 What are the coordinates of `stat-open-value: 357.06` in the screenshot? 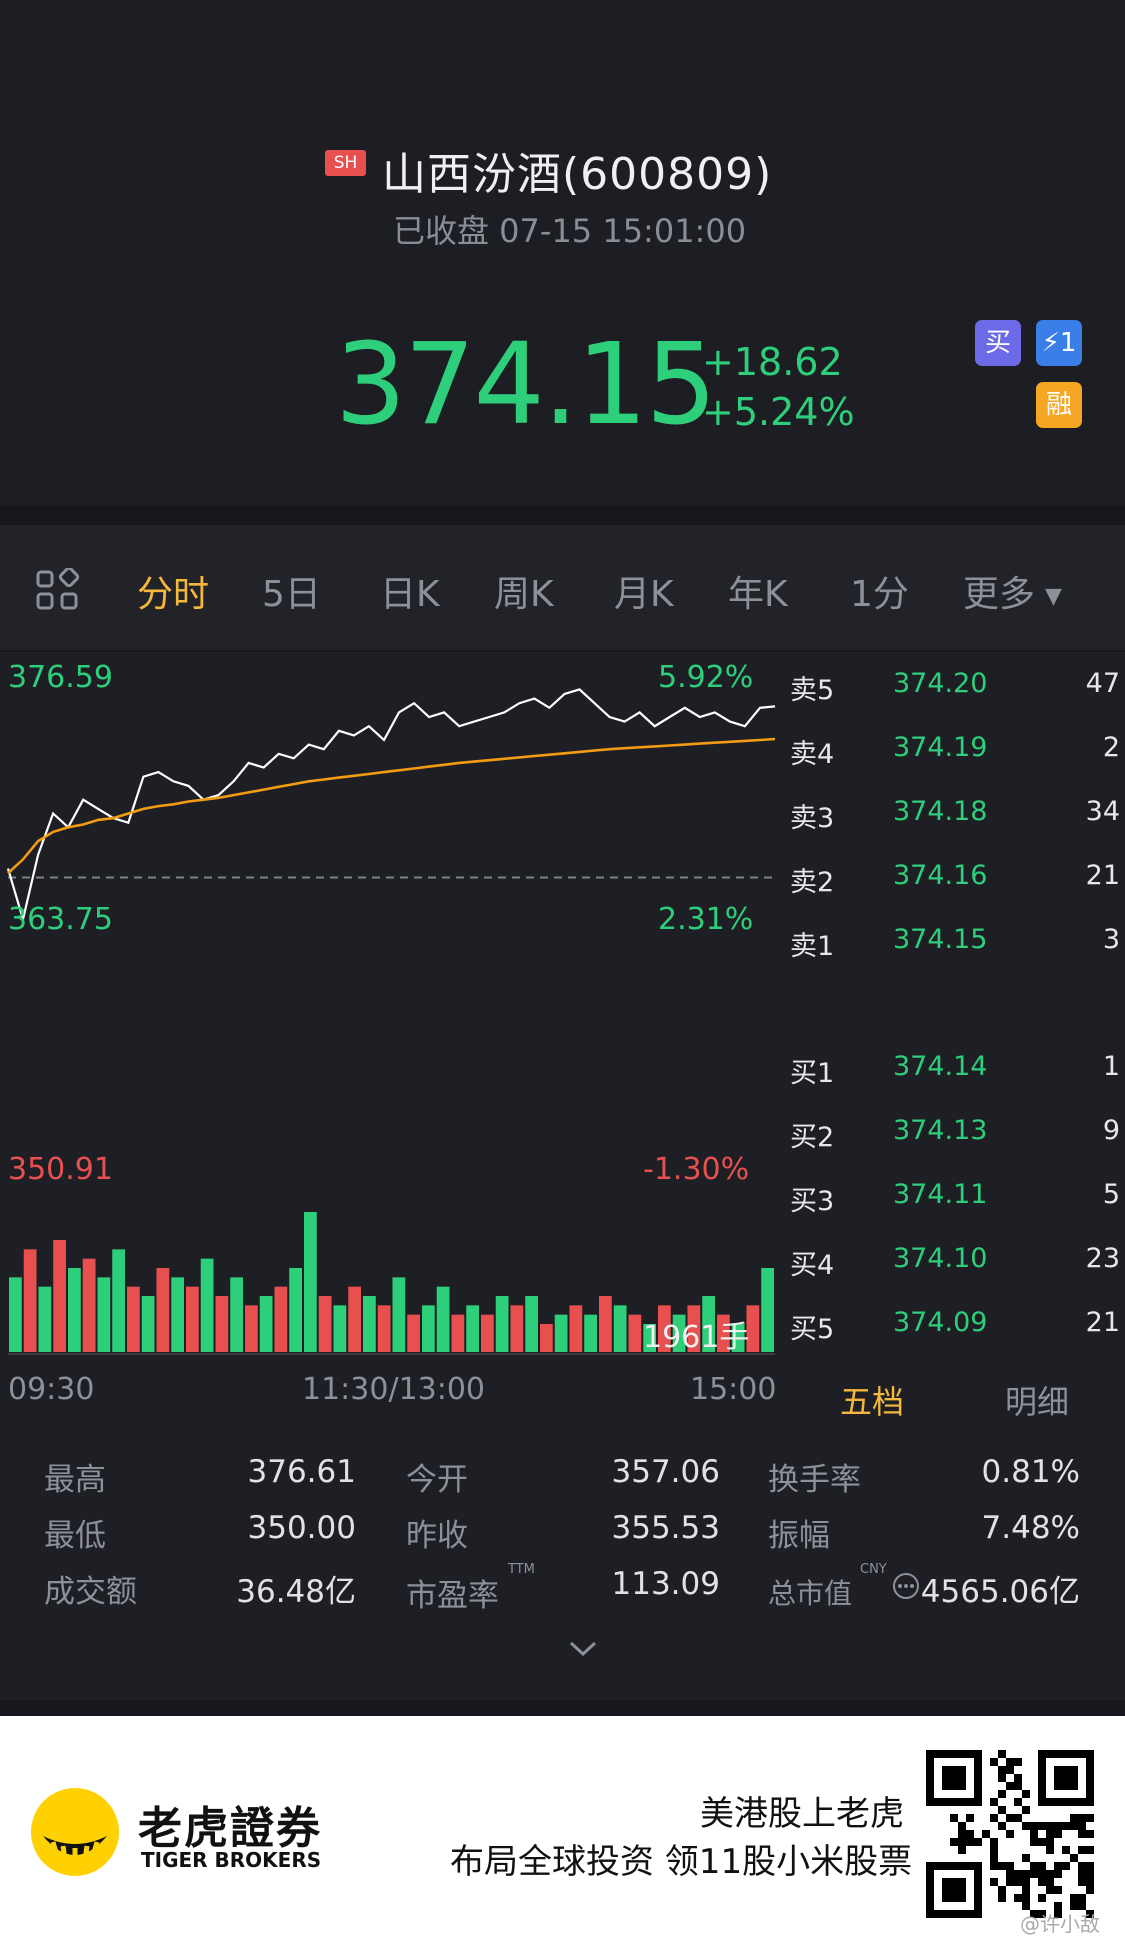 It's located at (665, 1472).